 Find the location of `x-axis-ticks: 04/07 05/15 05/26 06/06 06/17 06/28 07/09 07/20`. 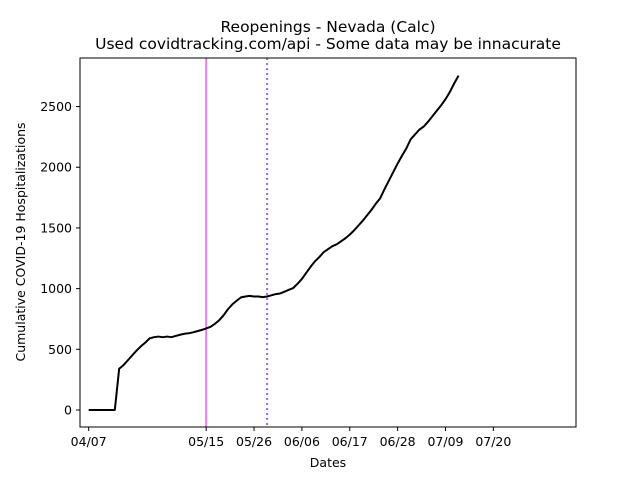

x-axis-ticks: 04/07 05/15 05/26 06/06 06/17 06/28 07/09 07/20 is located at coordinates (291, 438).